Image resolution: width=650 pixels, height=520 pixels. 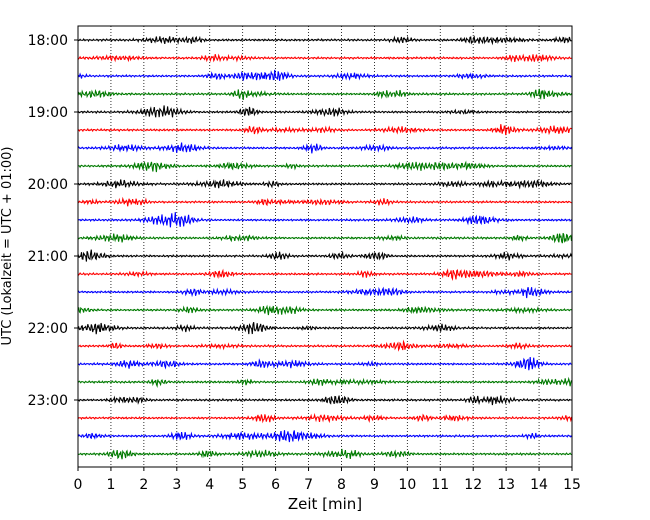 What do you see at coordinates (53, 221) in the screenshot?
I see `y-axis-ticks: 18:00 19:00 20:00 21:00 22:00 23:00` at bounding box center [53, 221].